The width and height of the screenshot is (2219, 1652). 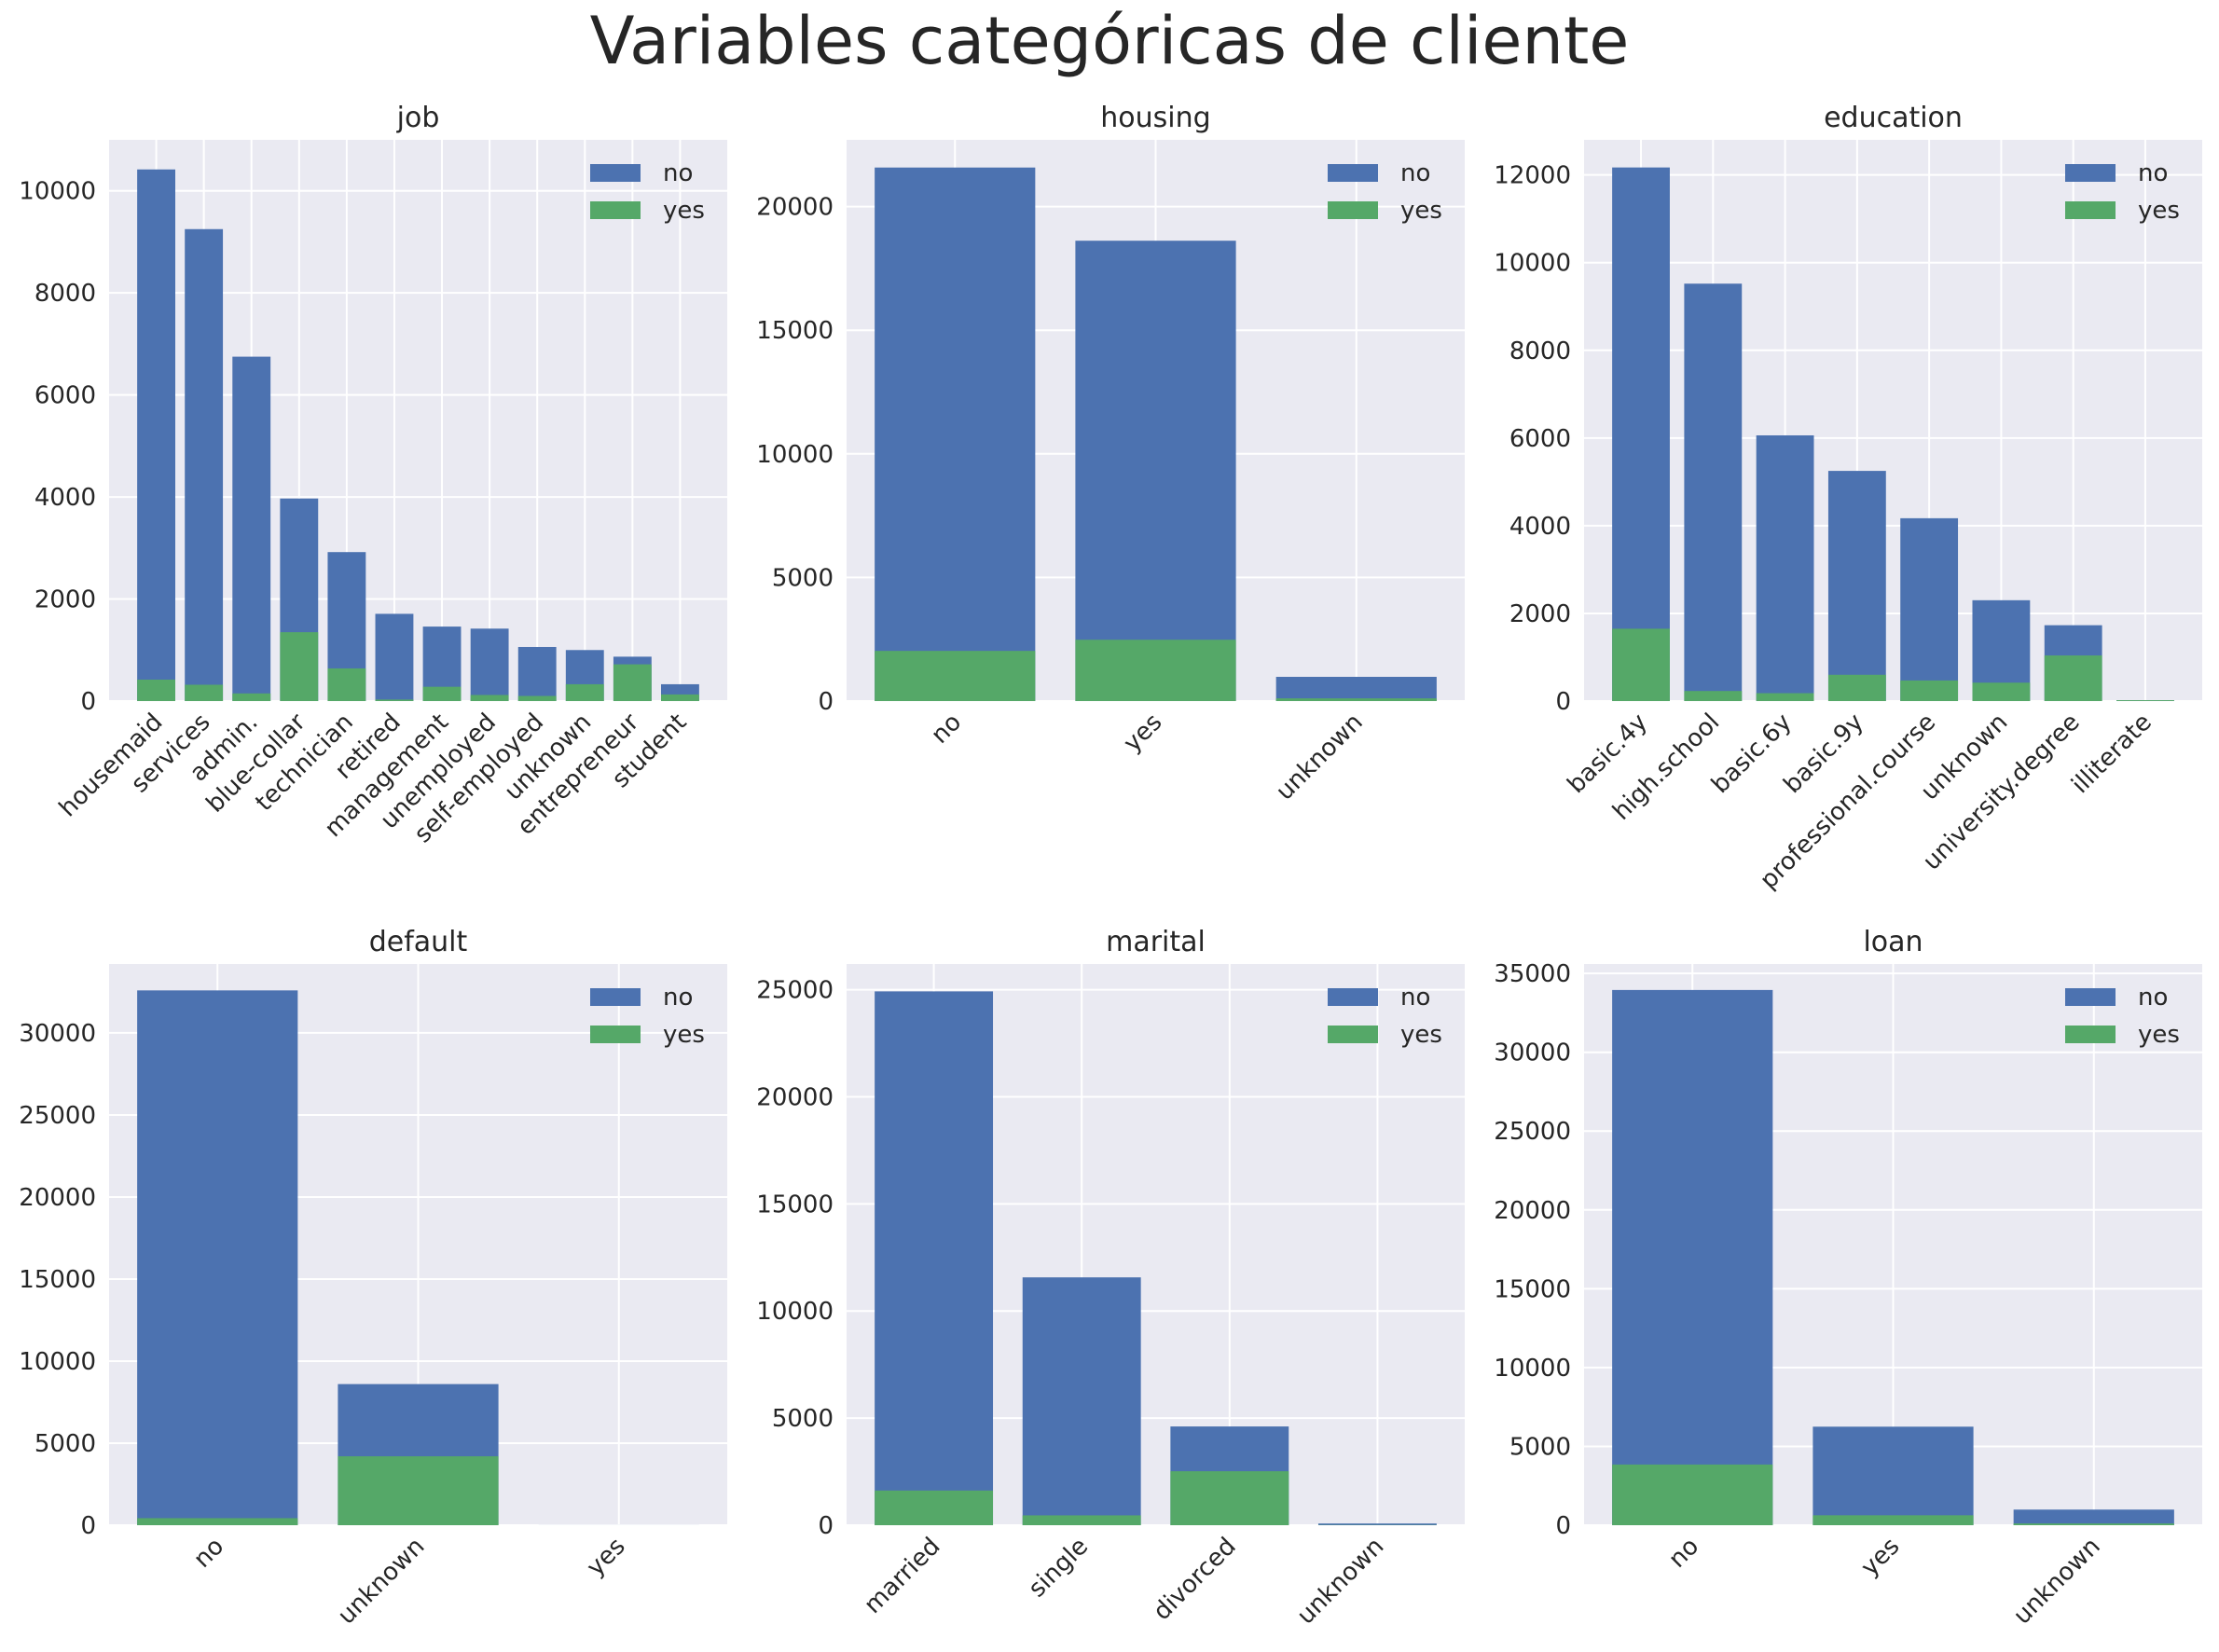 What do you see at coordinates (489, 665) in the screenshot?
I see `bar-no-unemployed` at bounding box center [489, 665].